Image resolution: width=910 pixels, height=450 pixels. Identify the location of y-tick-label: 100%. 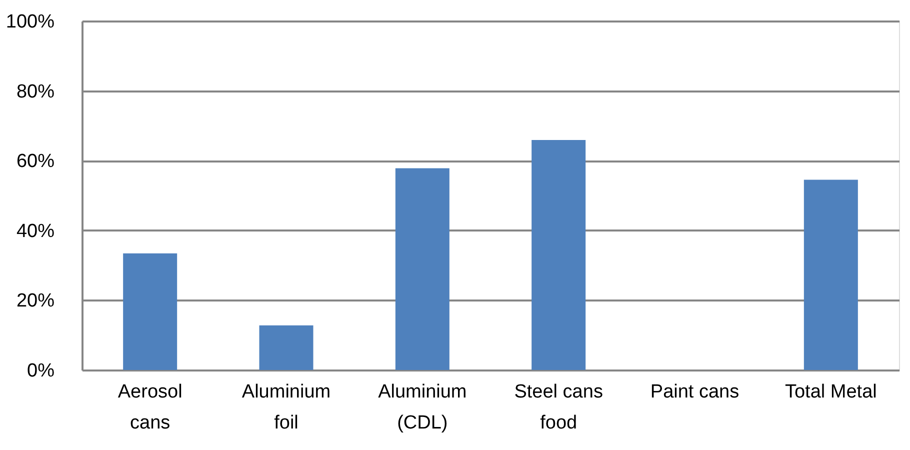
(30, 22).